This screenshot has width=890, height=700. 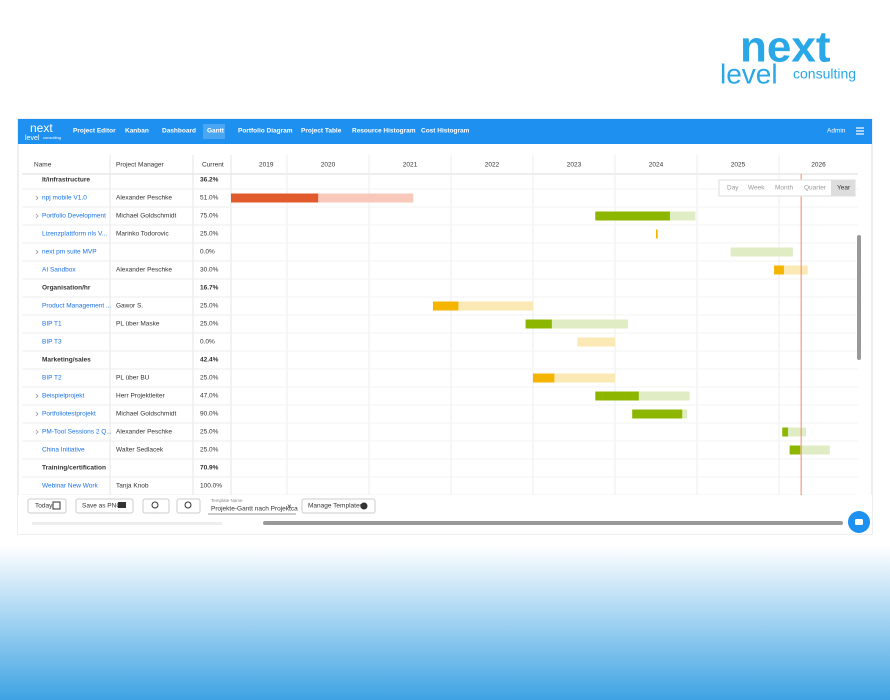 I want to click on nav-item: Portfolio Diagram, so click(x=265, y=131).